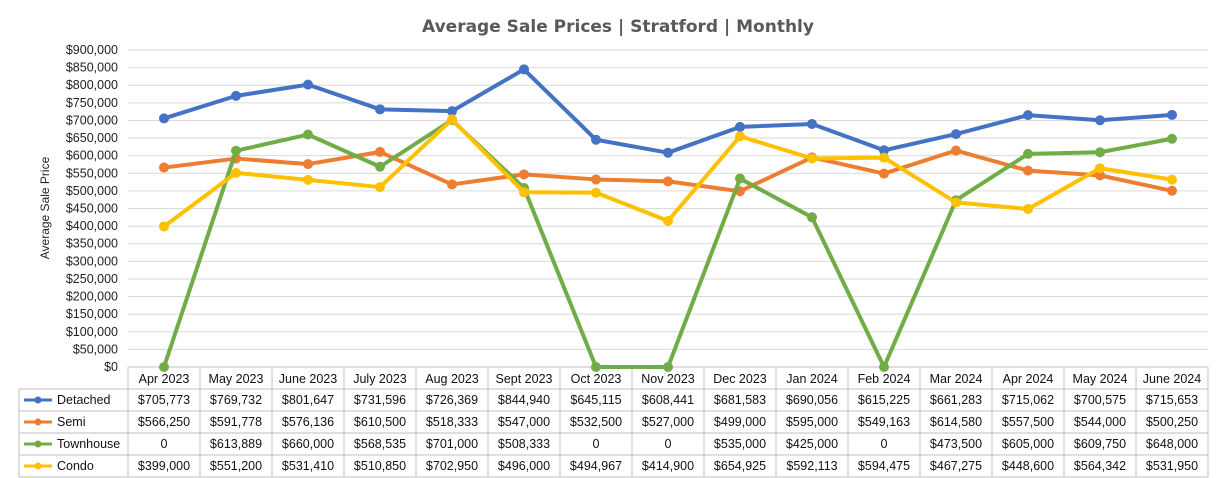 The width and height of the screenshot is (1218, 478). I want to click on data-label: $594,475, so click(884, 466).